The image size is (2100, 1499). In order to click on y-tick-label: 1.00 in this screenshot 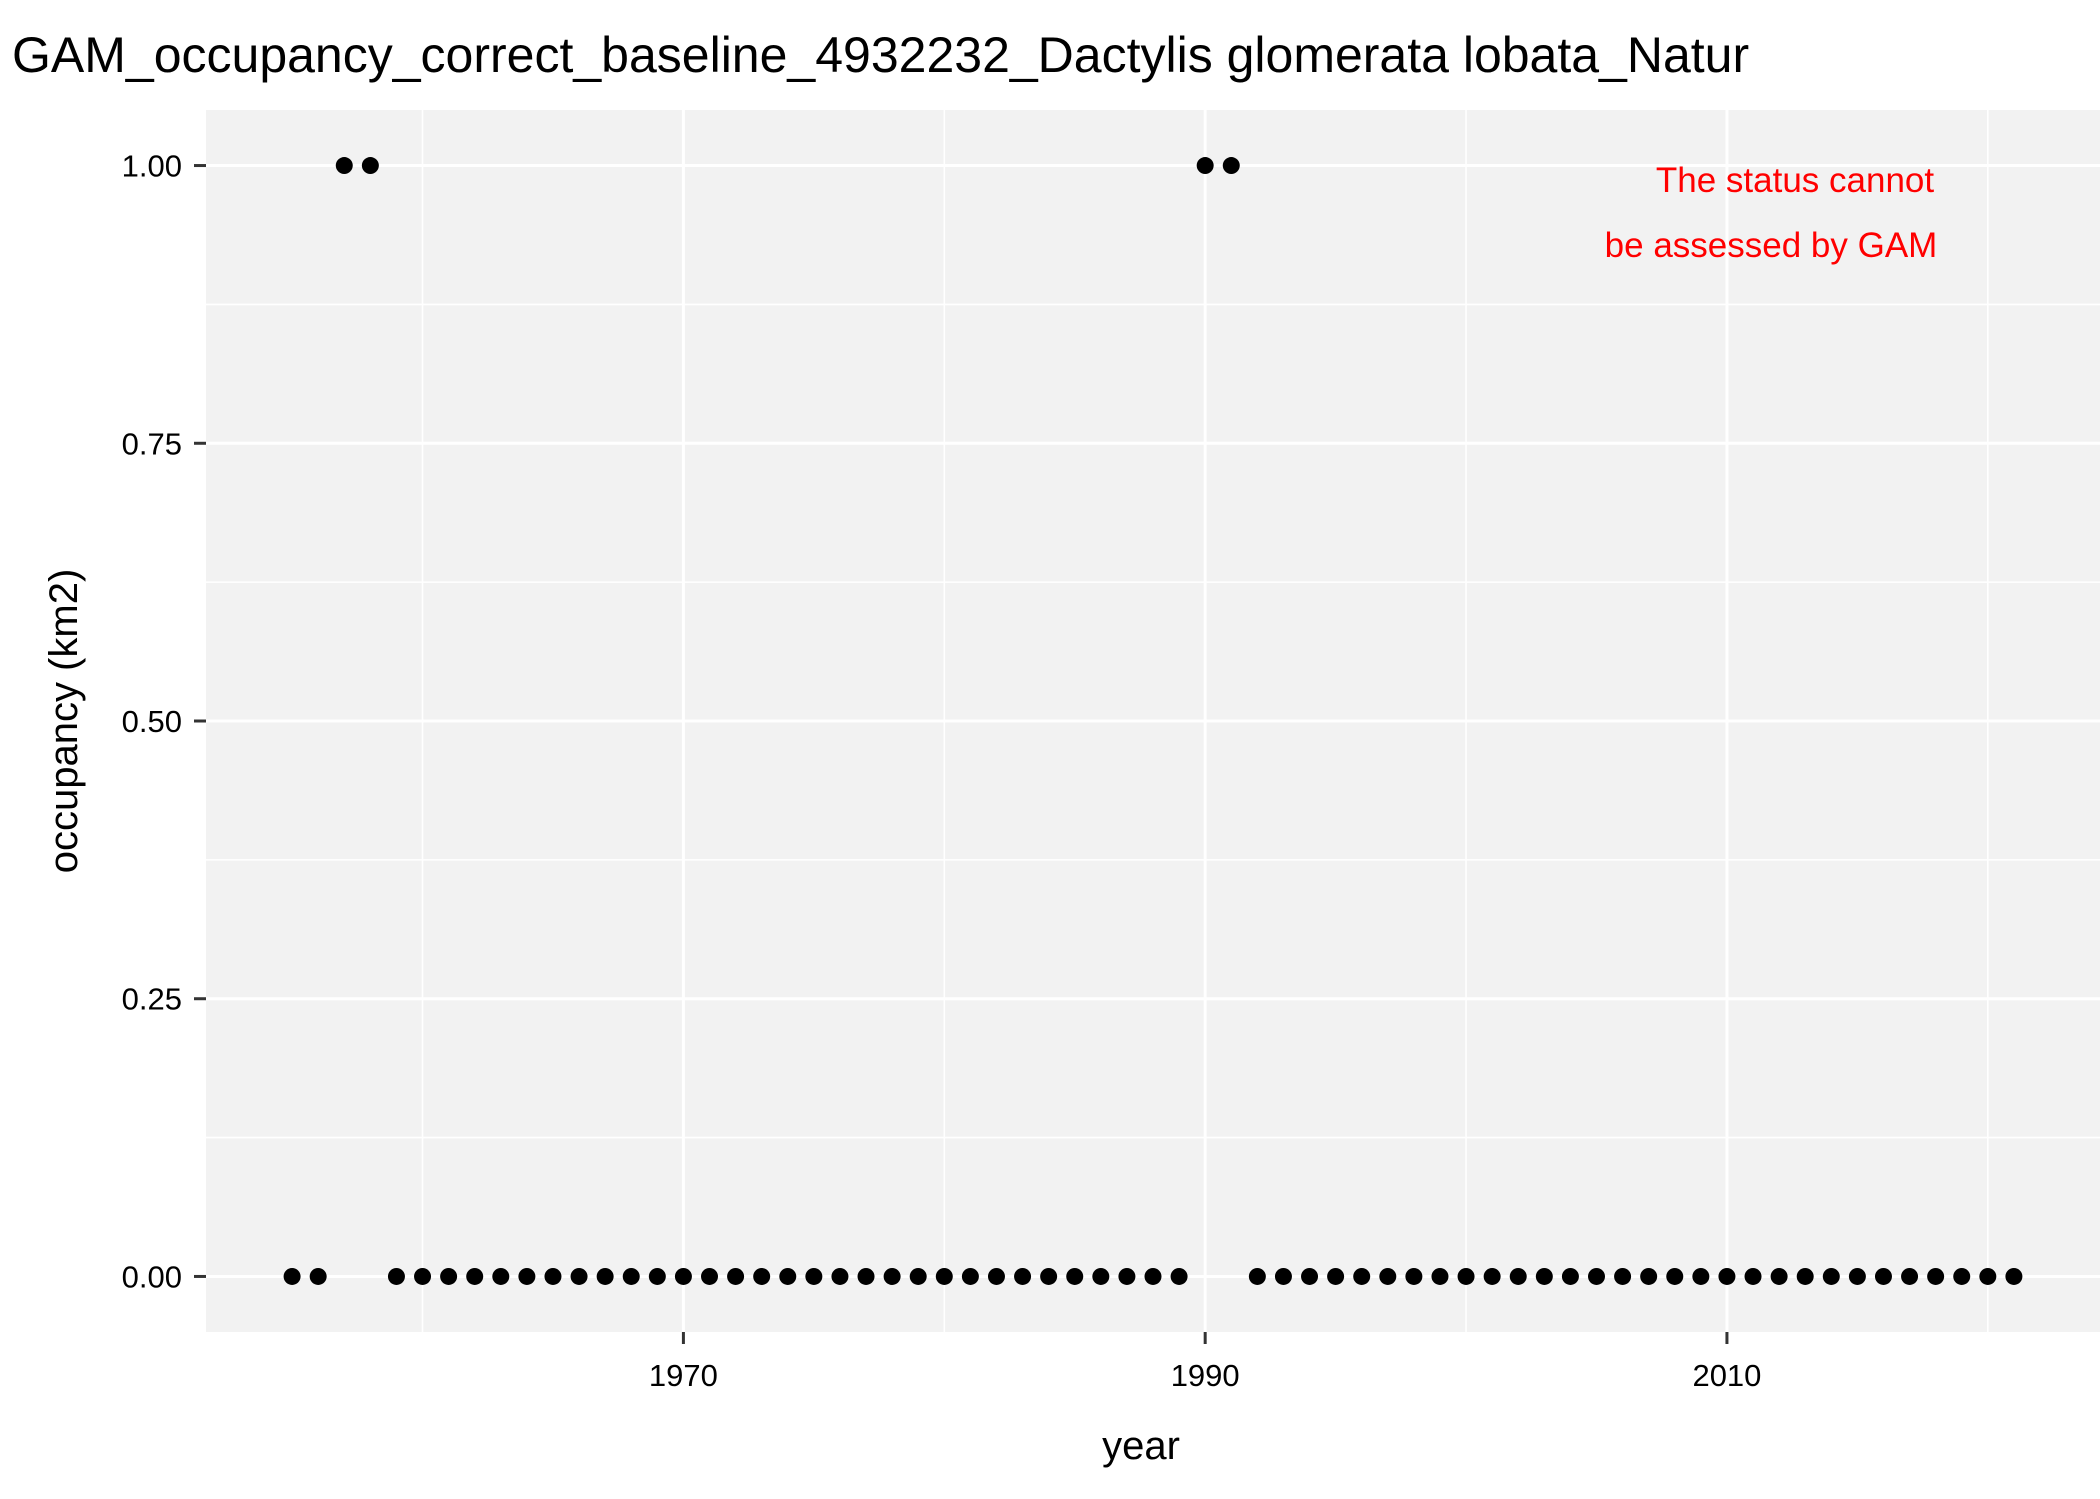, I will do `click(152, 166)`.